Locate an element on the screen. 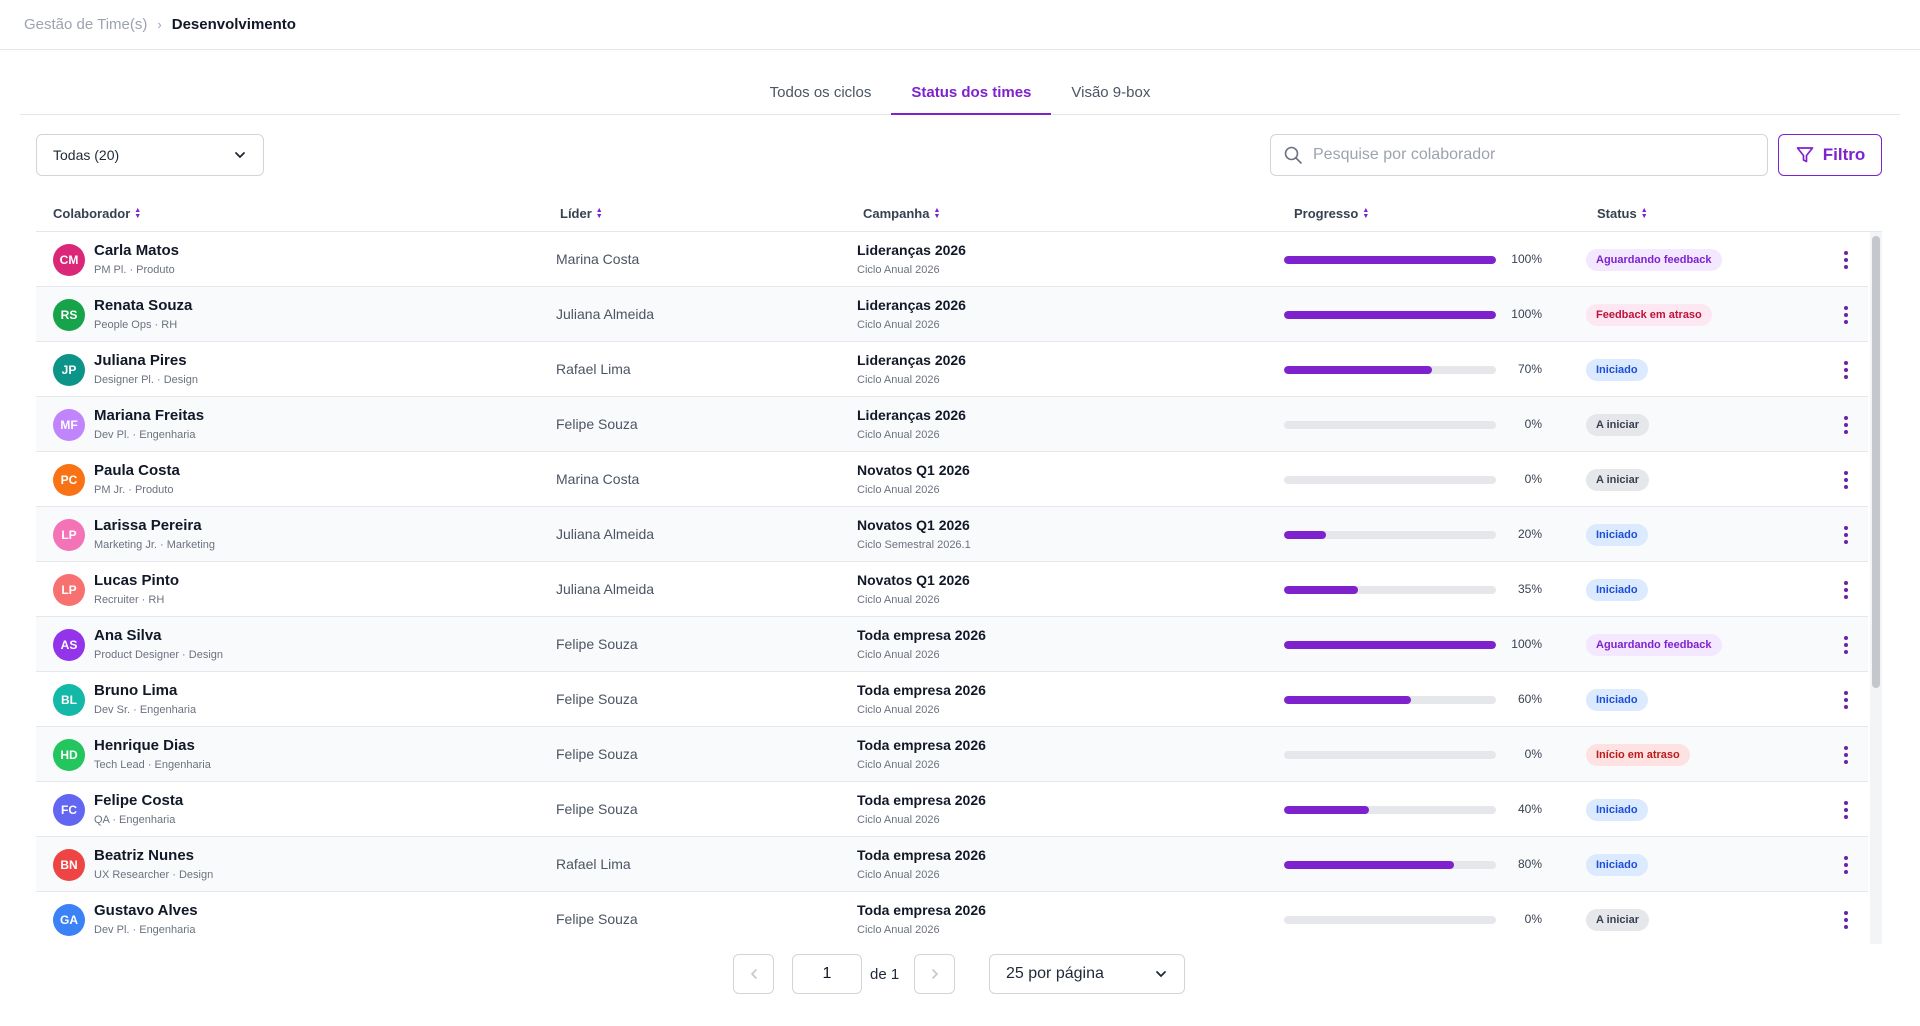 This screenshot has width=1920, height=1026. prev-page-button is located at coordinates (753, 974).